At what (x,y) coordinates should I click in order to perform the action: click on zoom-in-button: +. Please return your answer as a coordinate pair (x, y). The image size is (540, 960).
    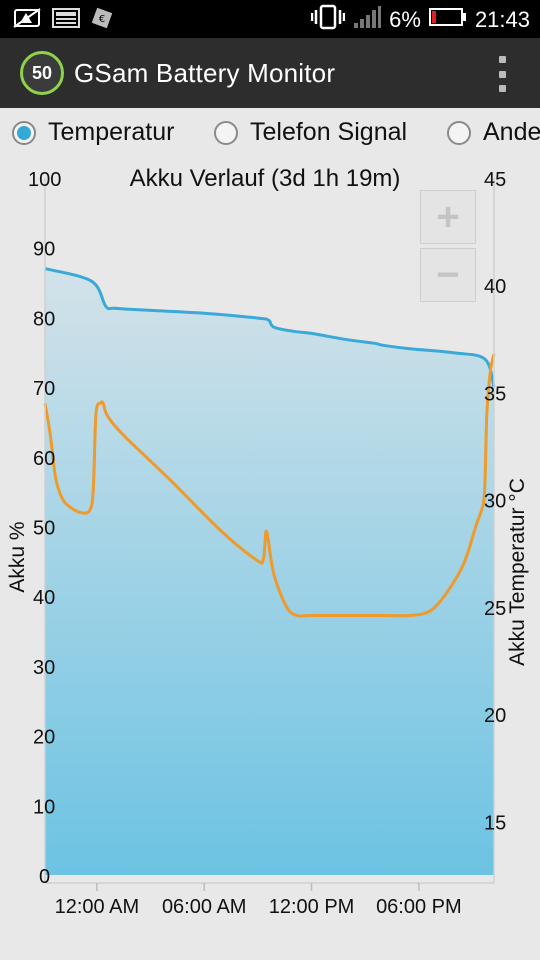
    Looking at the image, I should click on (448, 217).